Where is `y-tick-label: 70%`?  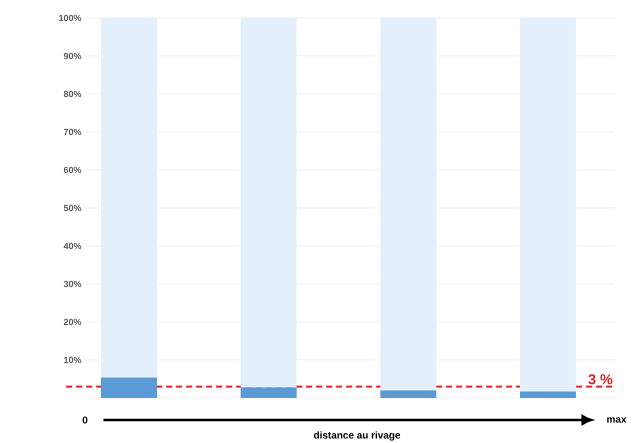
y-tick-label: 70% is located at coordinates (73, 132).